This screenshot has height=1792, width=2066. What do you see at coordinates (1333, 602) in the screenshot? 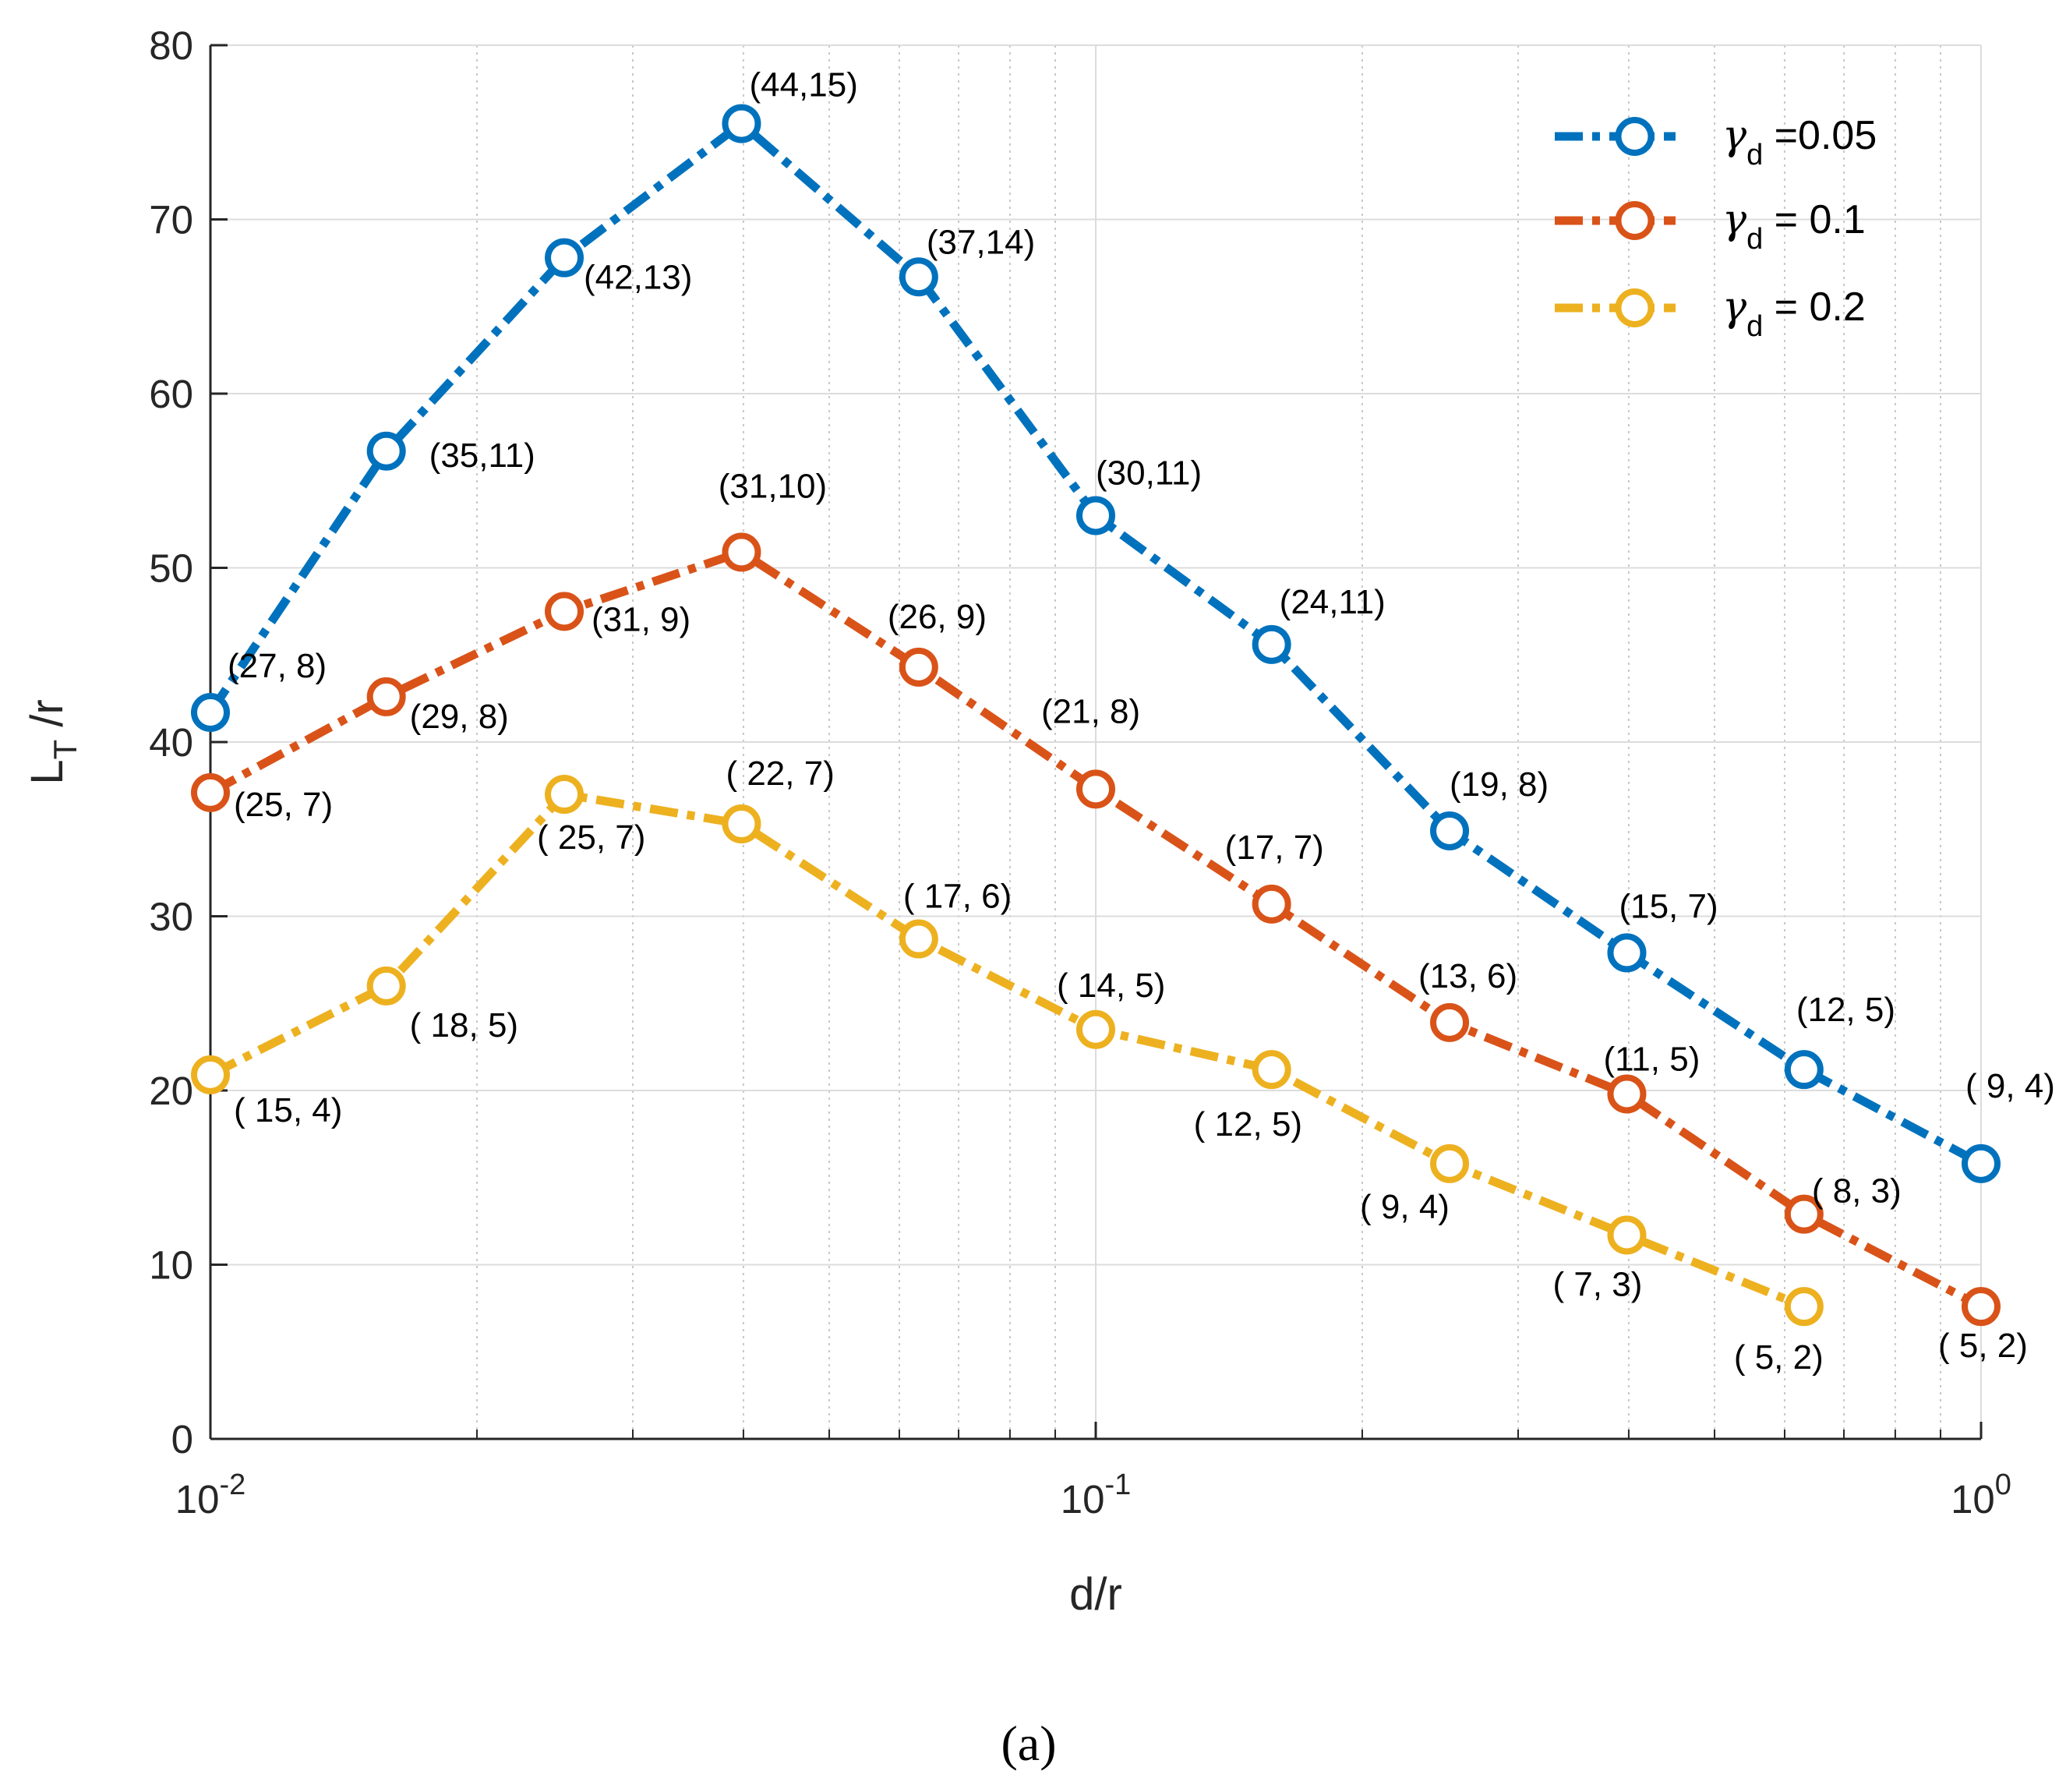
I see `data-label: (24,11)` at bounding box center [1333, 602].